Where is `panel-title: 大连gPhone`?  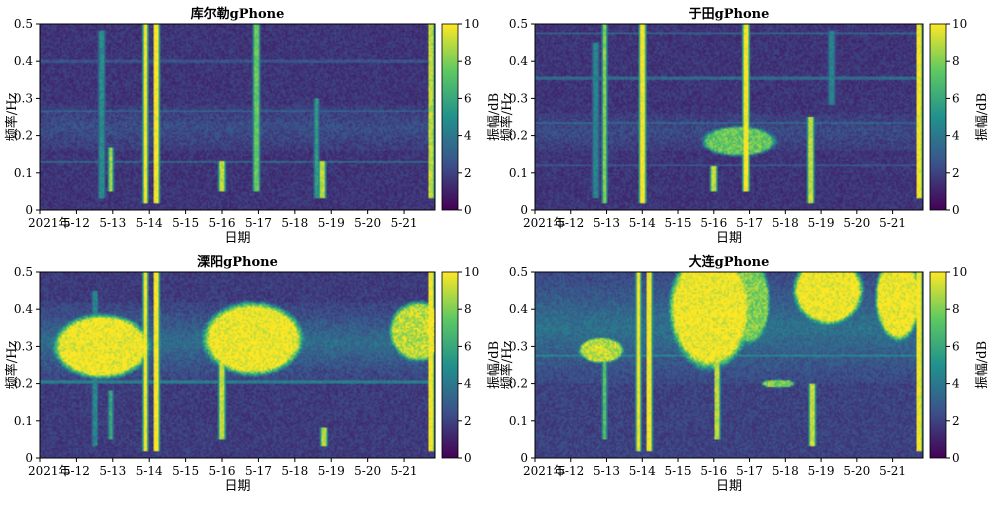 panel-title: 大连gPhone is located at coordinates (729, 262).